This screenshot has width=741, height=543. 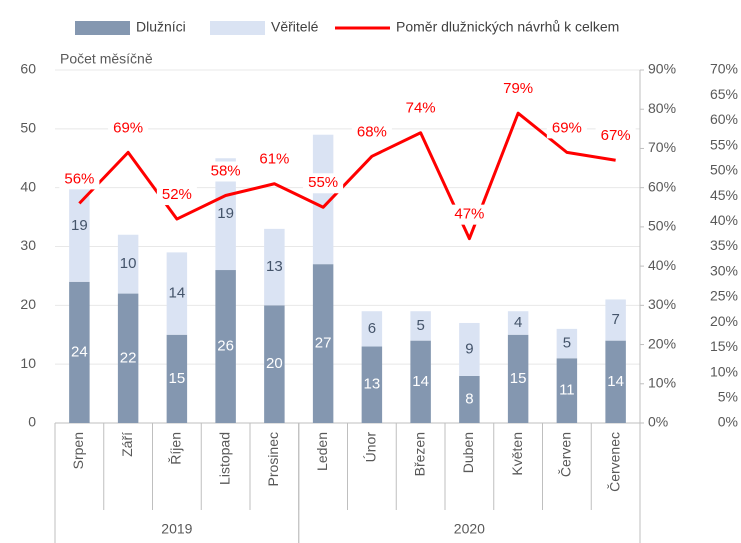 What do you see at coordinates (615, 319) in the screenshot?
I see `bar-value-label: 7` at bounding box center [615, 319].